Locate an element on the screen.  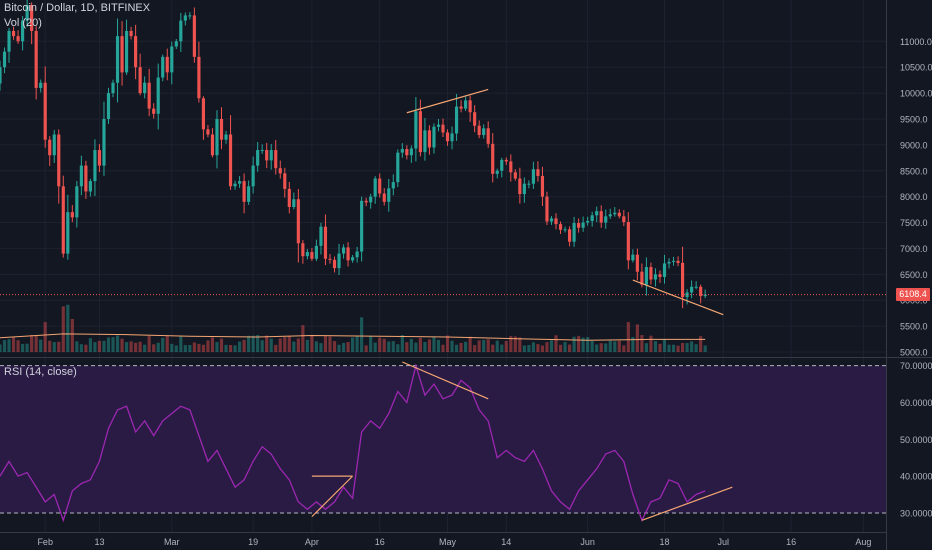
time-axis-tick: 19 is located at coordinates (253, 542).